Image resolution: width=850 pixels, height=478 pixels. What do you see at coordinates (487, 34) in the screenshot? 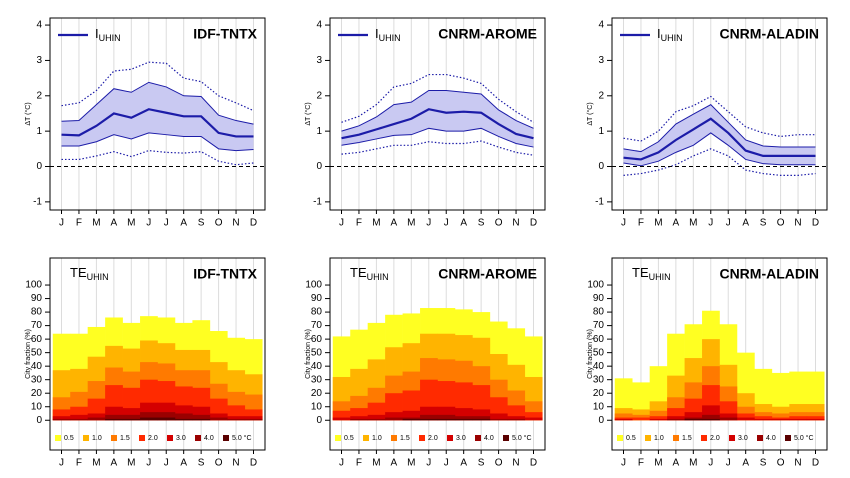
I see `panel-title: CNRM-AROME` at bounding box center [487, 34].